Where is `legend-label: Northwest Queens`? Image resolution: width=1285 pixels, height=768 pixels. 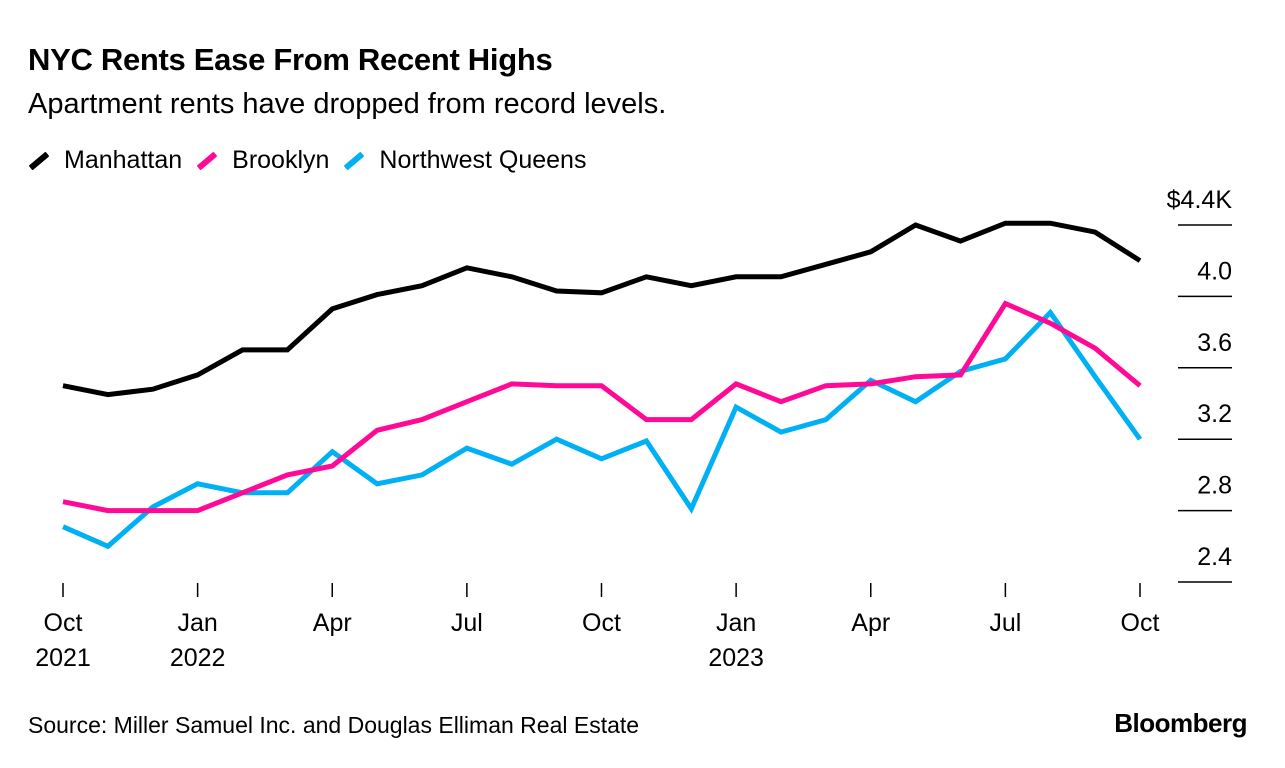
legend-label: Northwest Queens is located at coordinates (483, 160).